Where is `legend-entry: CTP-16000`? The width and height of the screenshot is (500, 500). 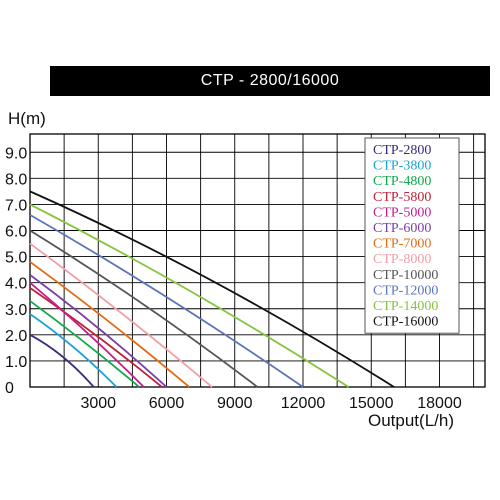 legend-entry: CTP-16000 is located at coordinates (405, 322).